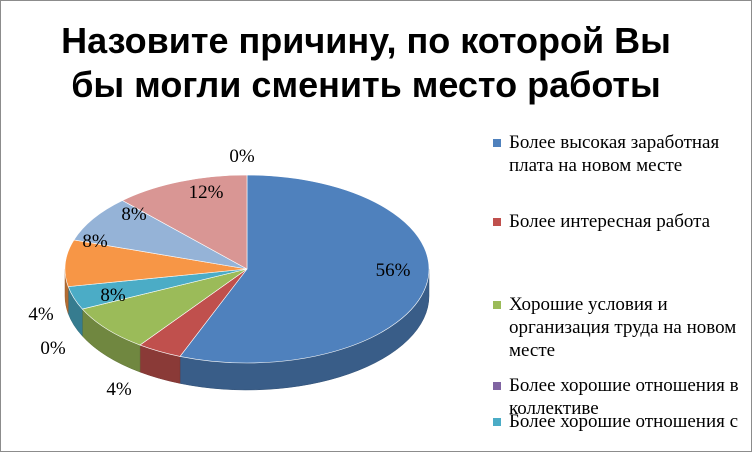 Image resolution: width=752 pixels, height=452 pixels. What do you see at coordinates (393, 270) in the screenshot?
I see `slice-data-label: 56%` at bounding box center [393, 270].